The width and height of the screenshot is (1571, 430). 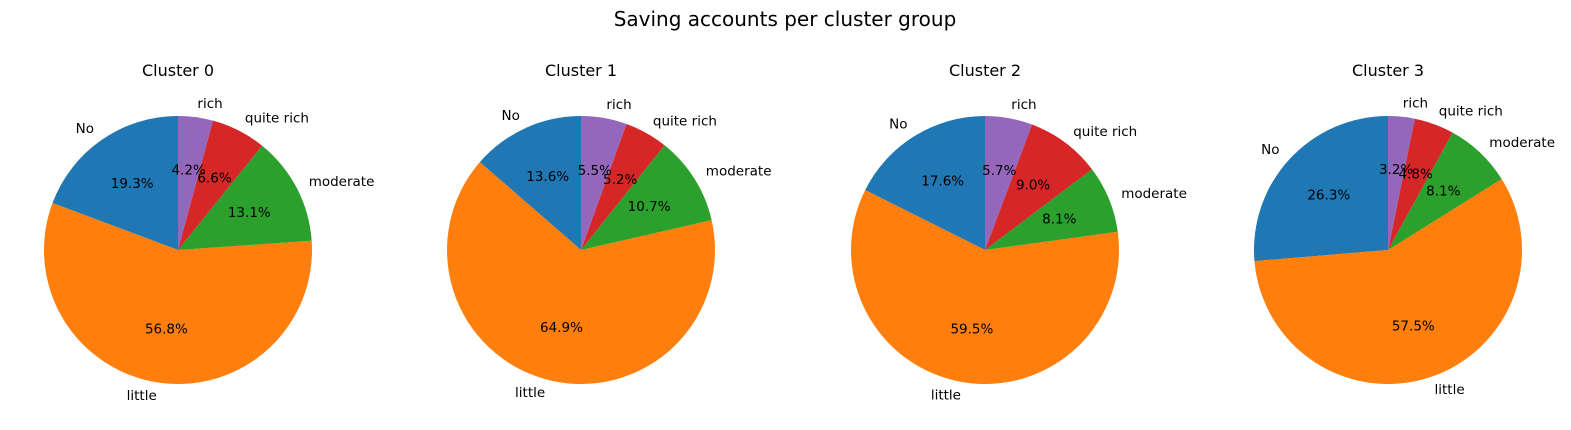 I want to click on pct-label-quite-rich: 6.6%, so click(x=214, y=178).